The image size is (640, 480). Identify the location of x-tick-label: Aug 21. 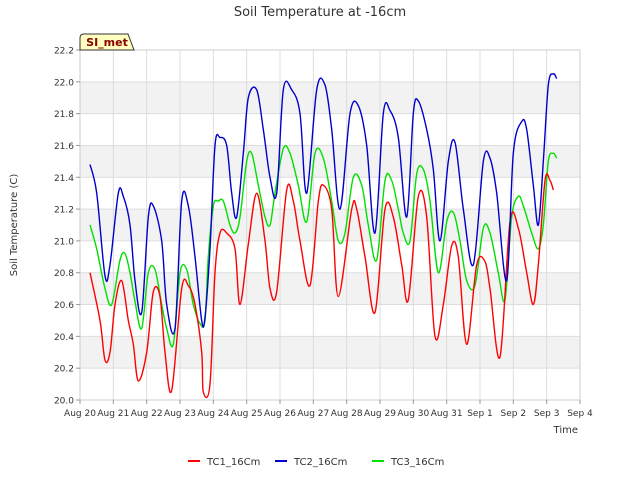
(113, 414).